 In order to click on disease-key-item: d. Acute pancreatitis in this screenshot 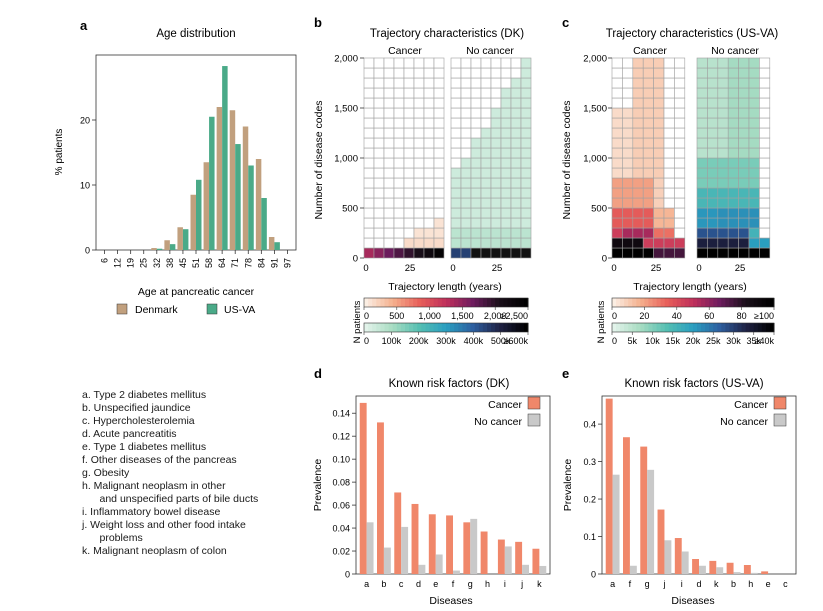, I will do `click(129, 434)`.